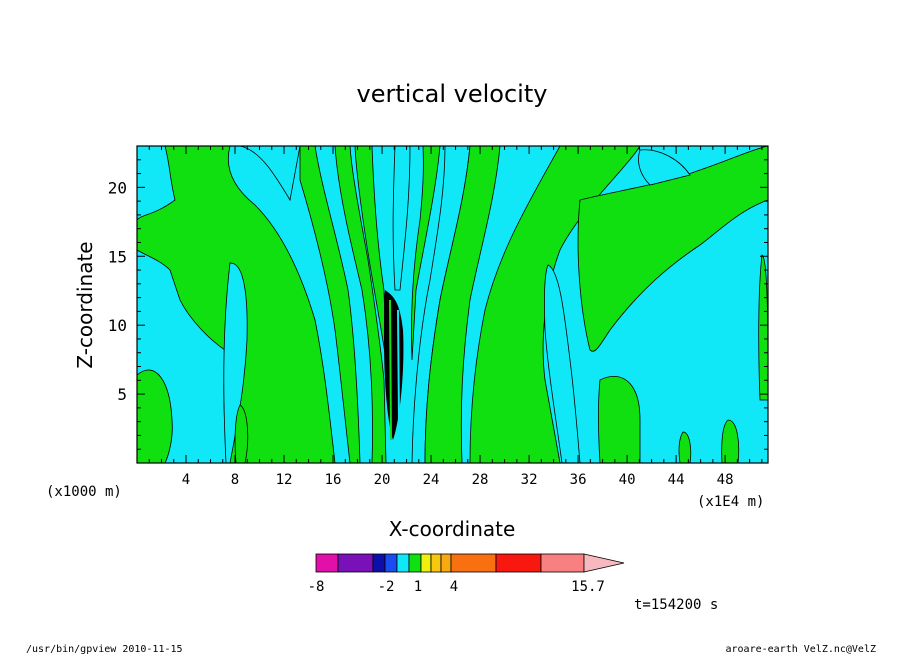 The image size is (904, 654). What do you see at coordinates (117, 256) in the screenshot?
I see `y-tick-label: 15` at bounding box center [117, 256].